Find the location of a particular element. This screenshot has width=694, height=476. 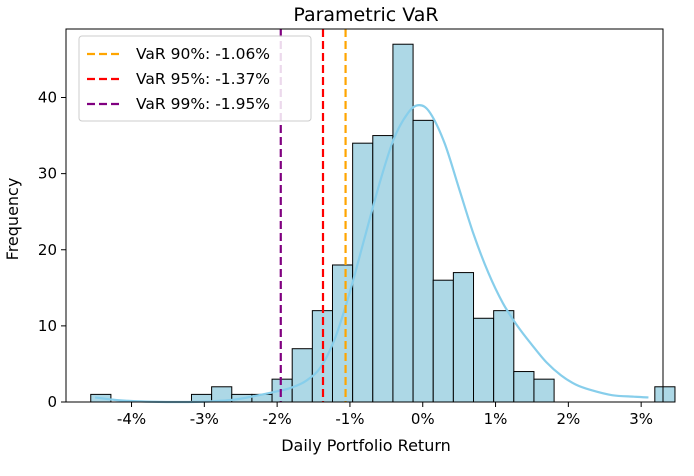

y-tick-label: 10 is located at coordinates (47, 326).